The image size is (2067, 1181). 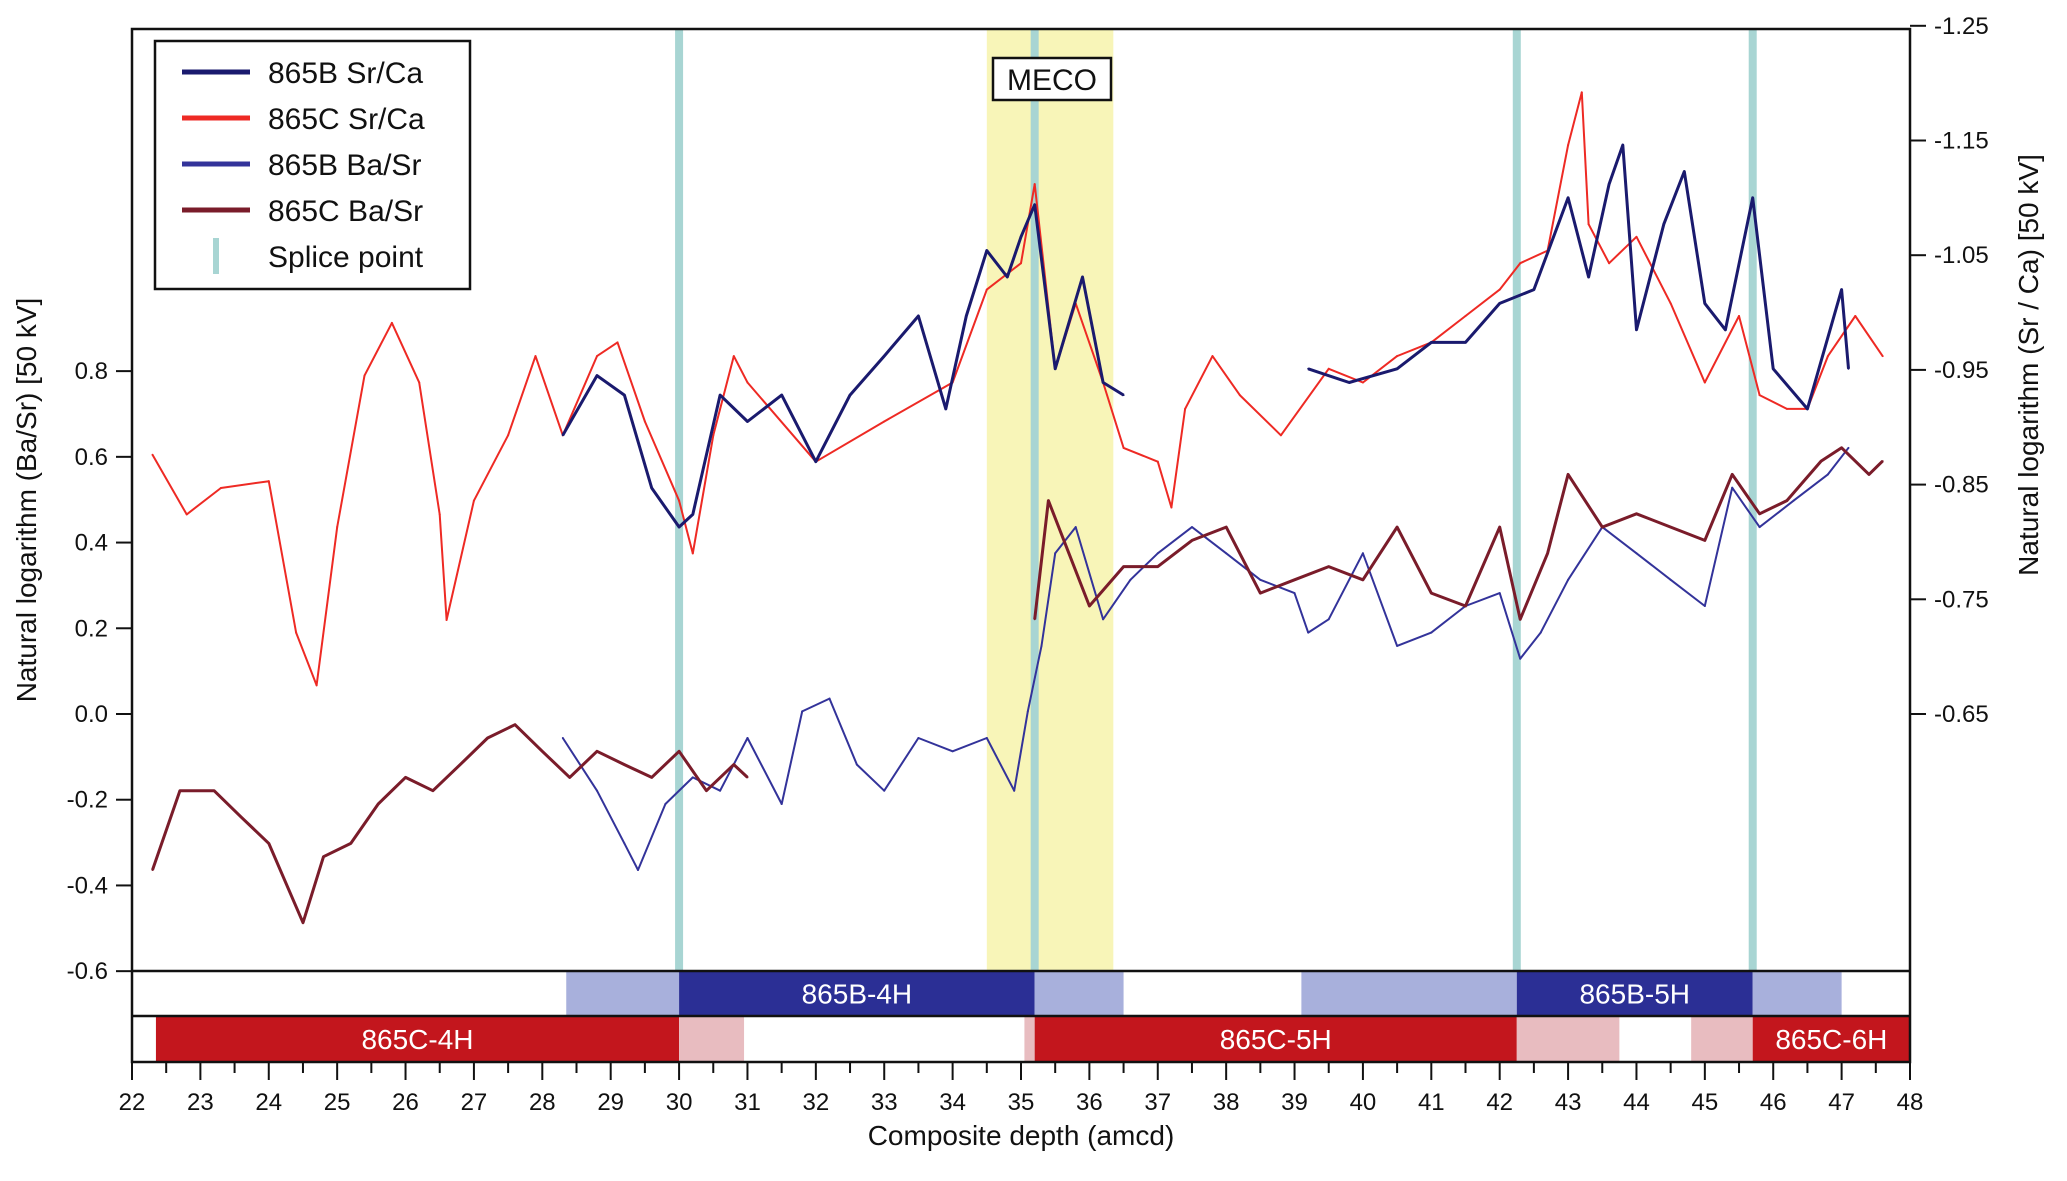 What do you see at coordinates (91, 457) in the screenshot?
I see `y-left-tick-label: 0.6` at bounding box center [91, 457].